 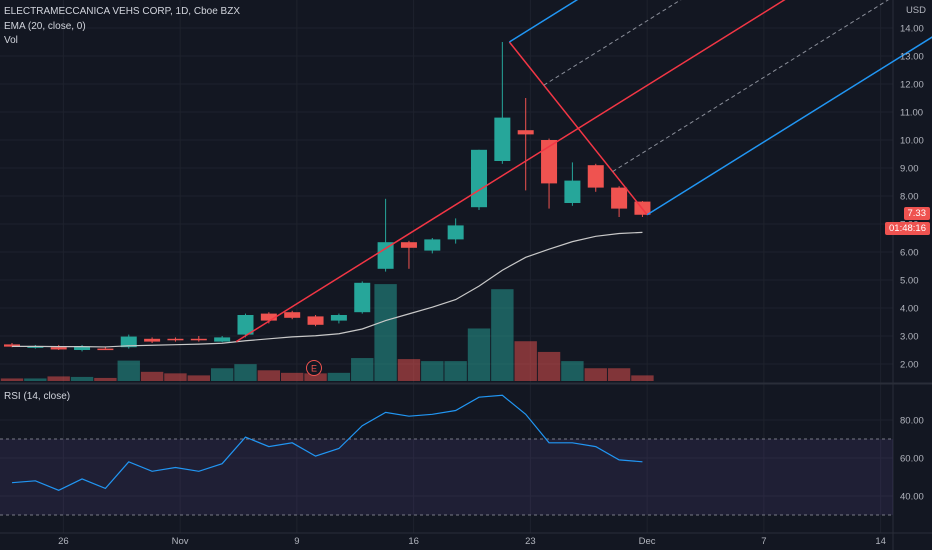 What do you see at coordinates (909, 281) in the screenshot?
I see `price-tick-label: 5.00` at bounding box center [909, 281].